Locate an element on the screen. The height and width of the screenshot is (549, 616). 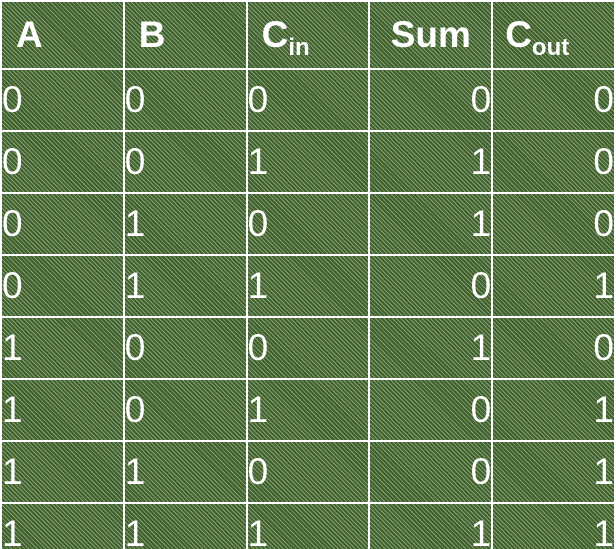
header-b-label: B is located at coordinates (152, 34).